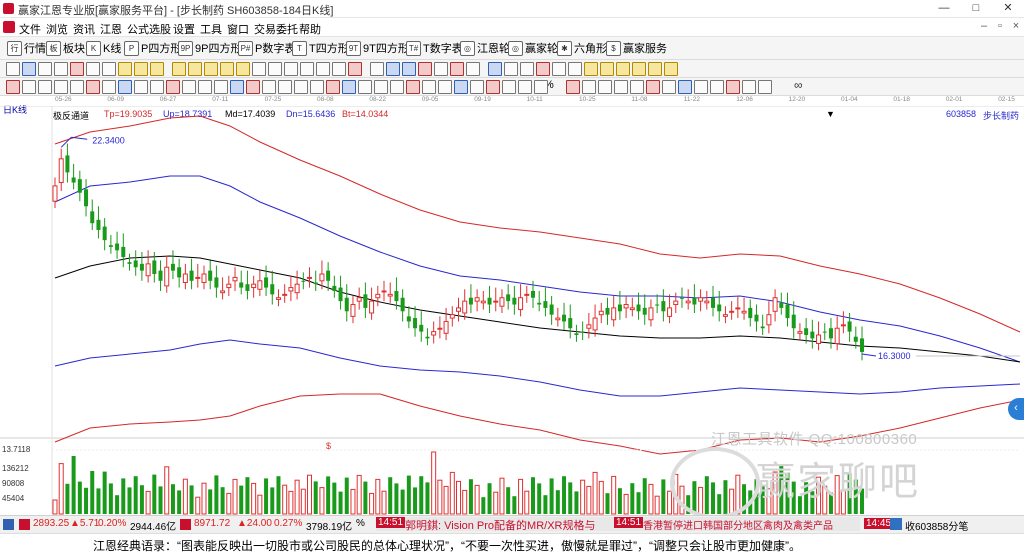  Describe the element at coordinates (9, 27) in the screenshot. I see `menu-app-icon` at that location.